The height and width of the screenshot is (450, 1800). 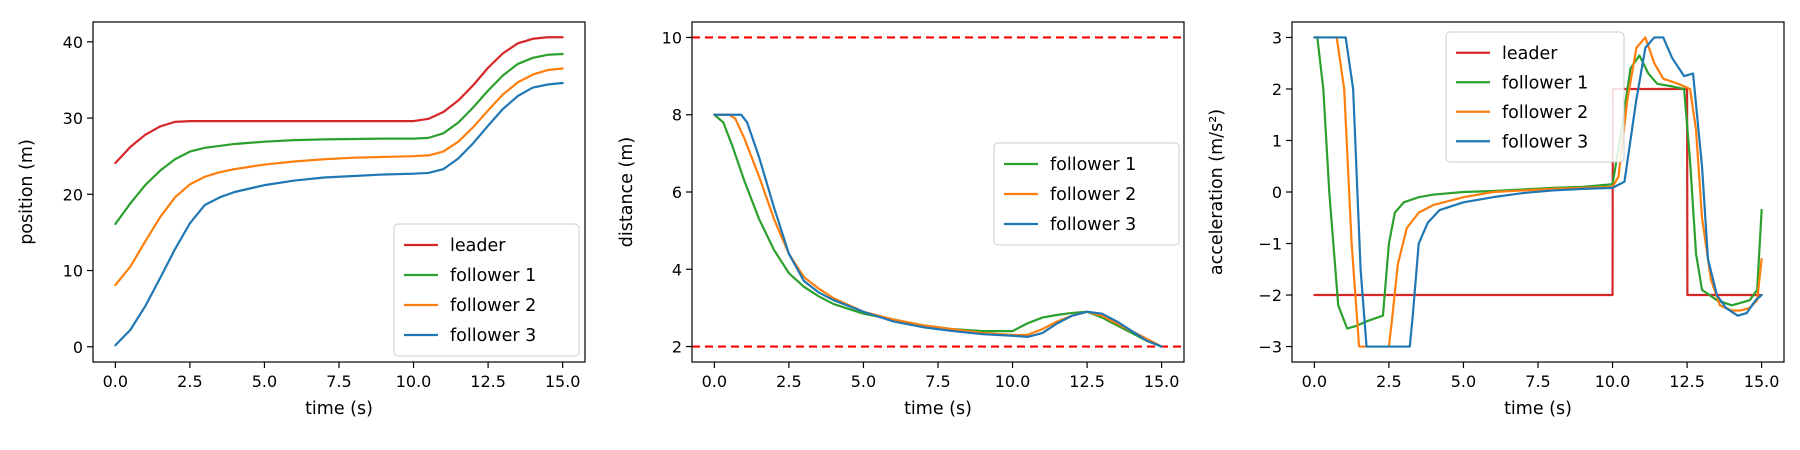 I want to click on y-tick-label: 4, so click(x=677, y=269).